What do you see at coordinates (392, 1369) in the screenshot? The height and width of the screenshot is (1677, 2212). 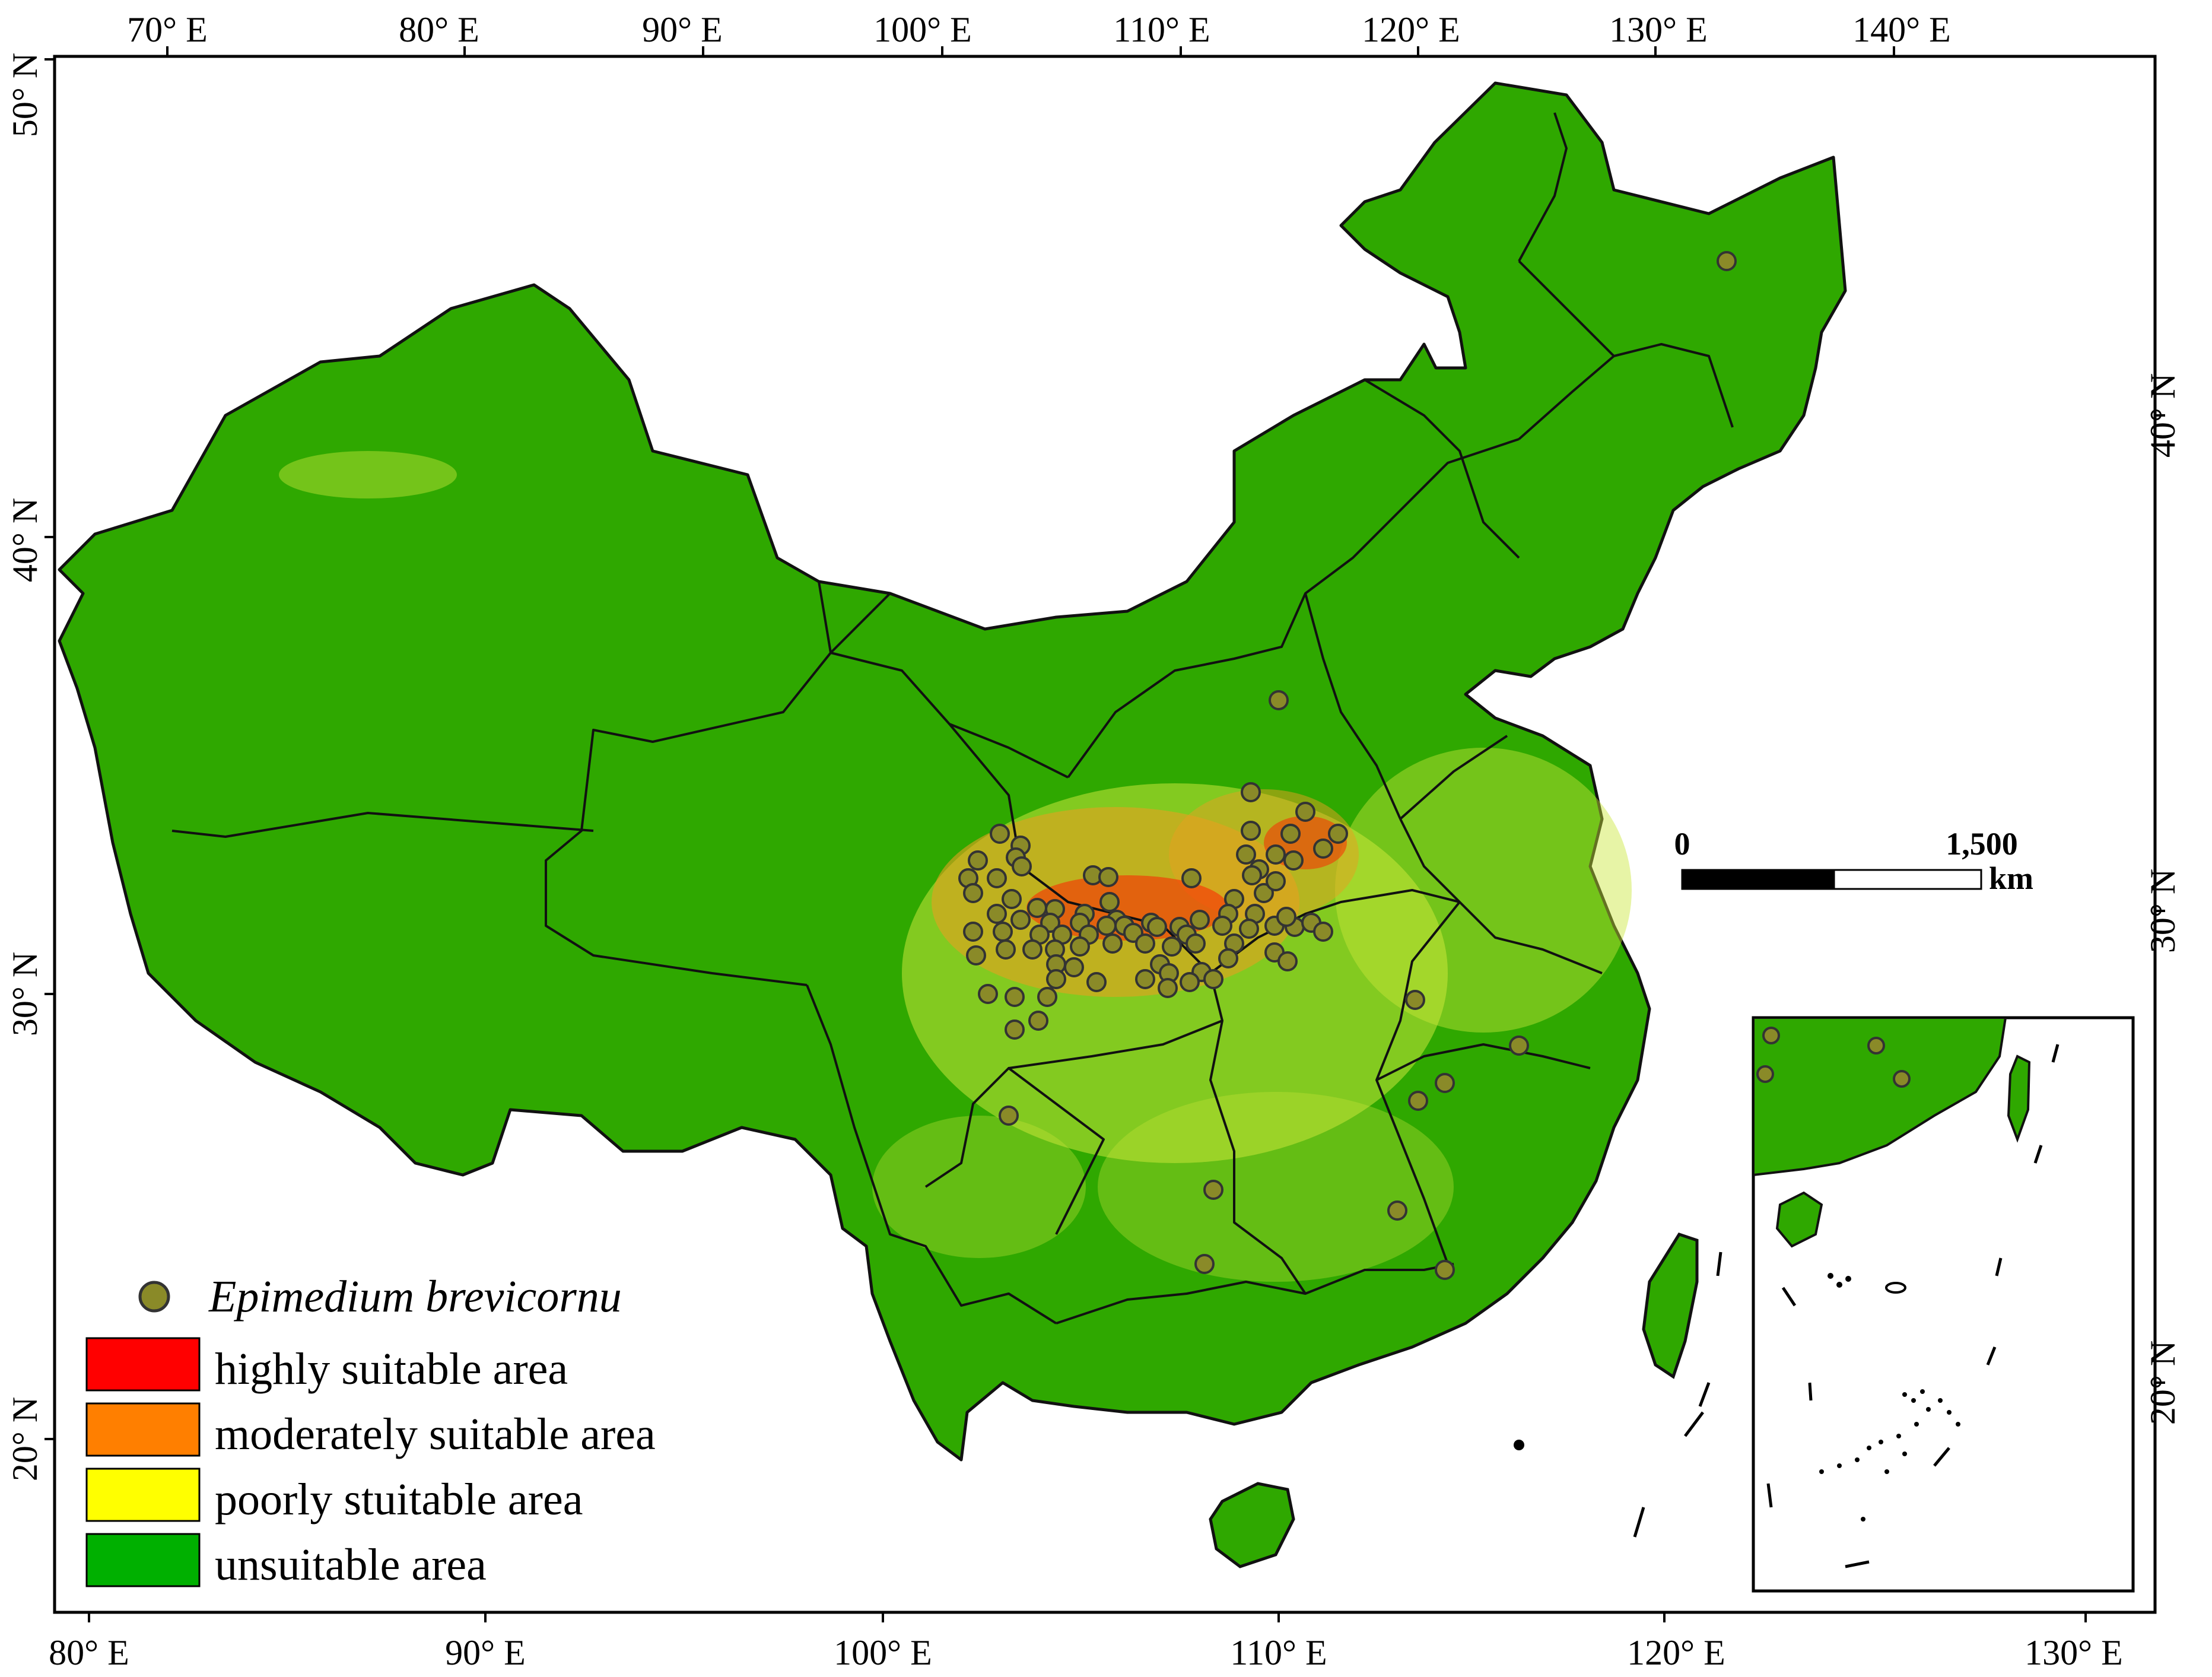 I see `legend-label-highly: highly suitable area` at bounding box center [392, 1369].